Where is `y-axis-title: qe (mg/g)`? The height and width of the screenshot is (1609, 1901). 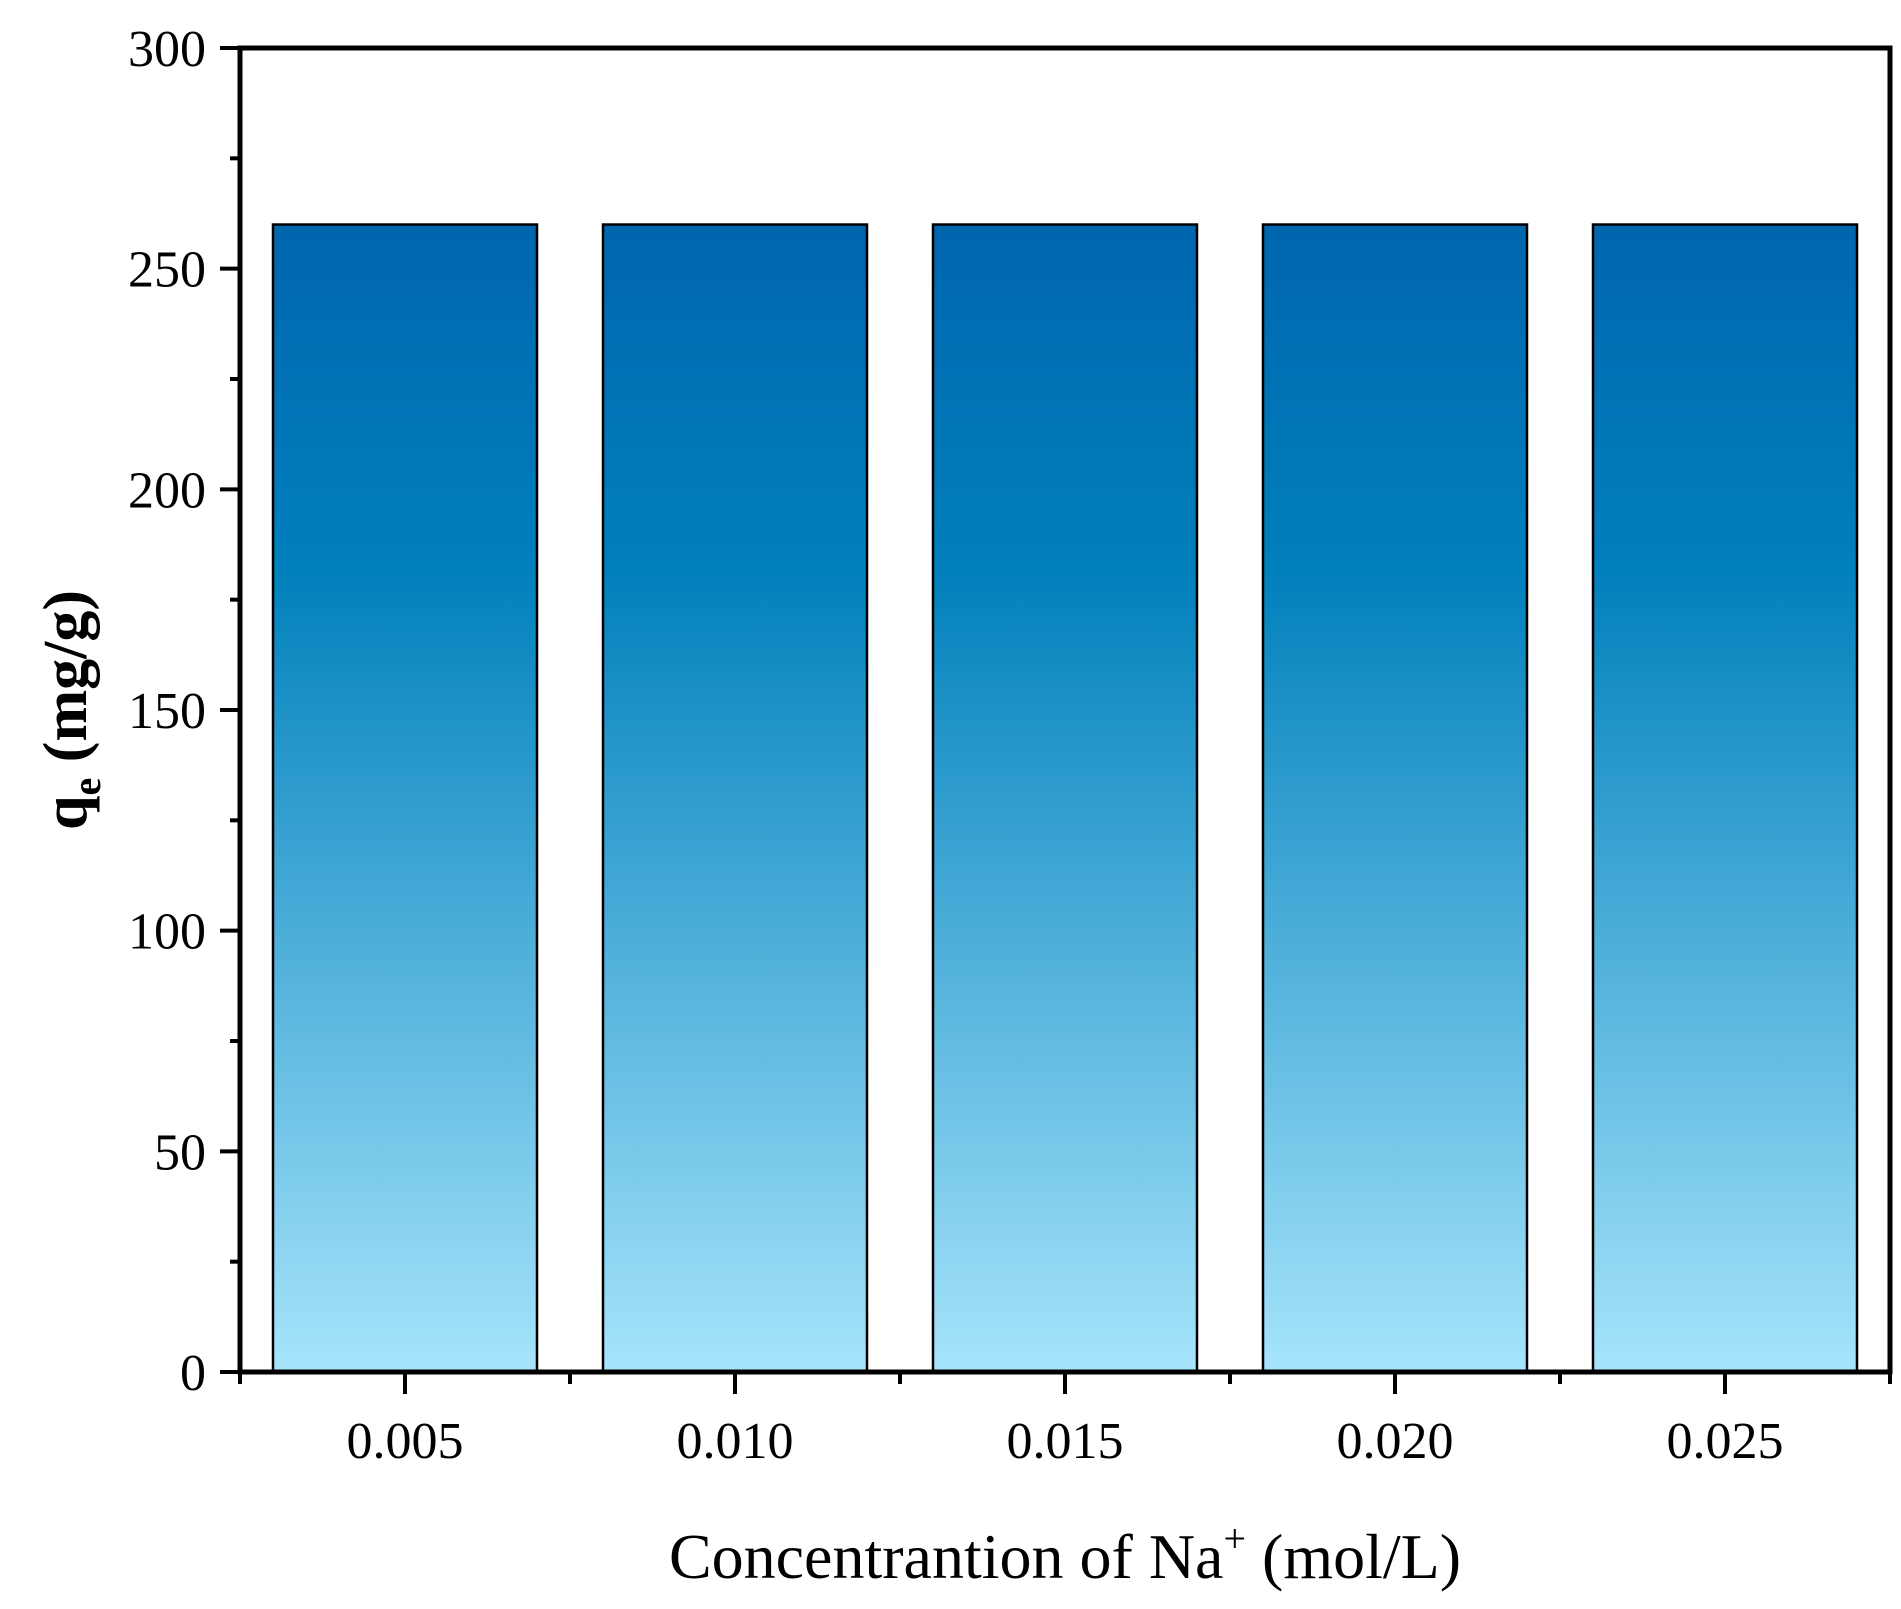 y-axis-title: qe (mg/g) is located at coordinates (70, 710).